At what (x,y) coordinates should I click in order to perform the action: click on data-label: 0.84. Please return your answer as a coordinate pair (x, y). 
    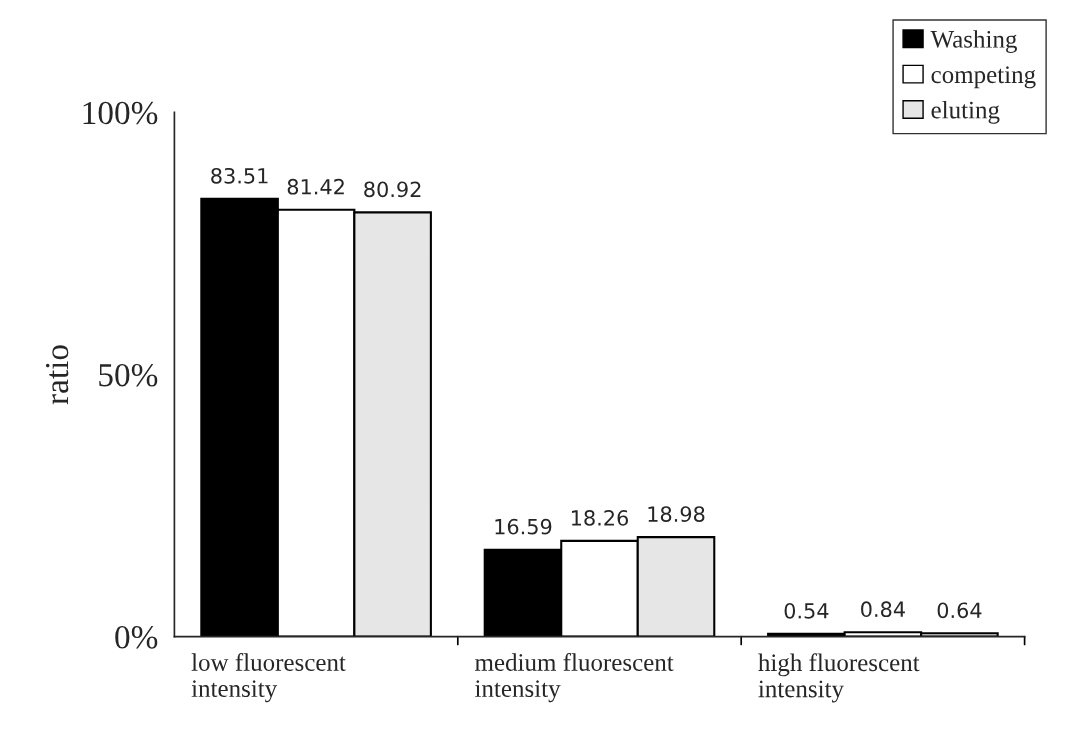
    Looking at the image, I should click on (883, 609).